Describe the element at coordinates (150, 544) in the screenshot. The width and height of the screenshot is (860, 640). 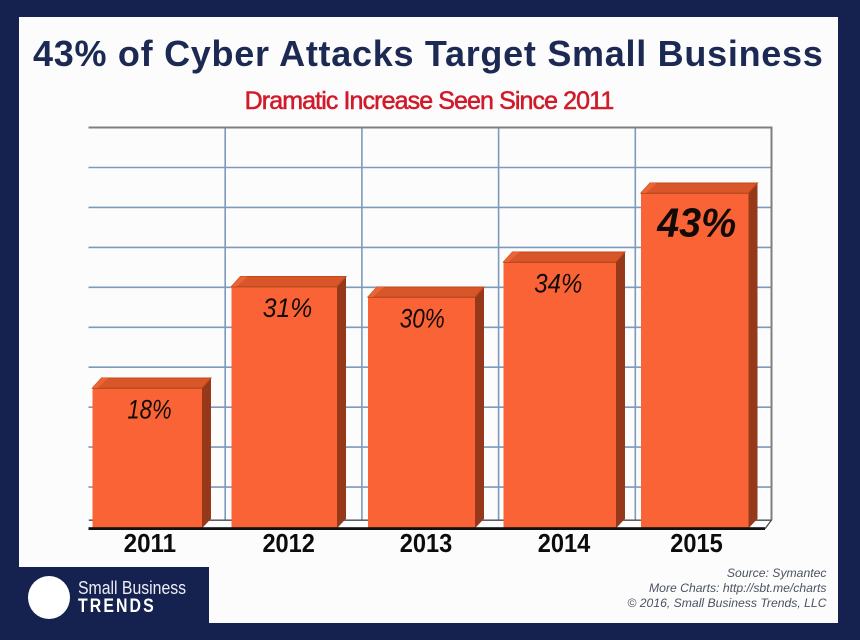
I see `svg-text: 2011` at that location.